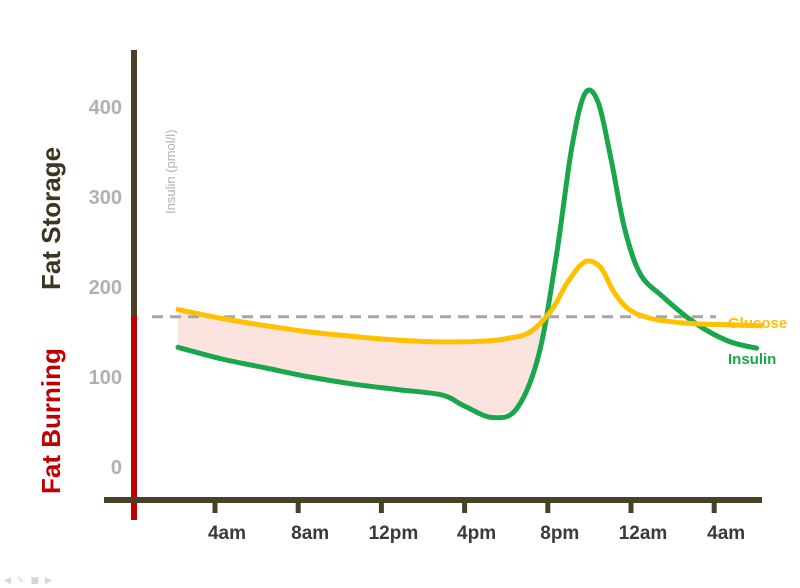  What do you see at coordinates (394, 533) in the screenshot?
I see `x-tick-label: 12pm` at bounding box center [394, 533].